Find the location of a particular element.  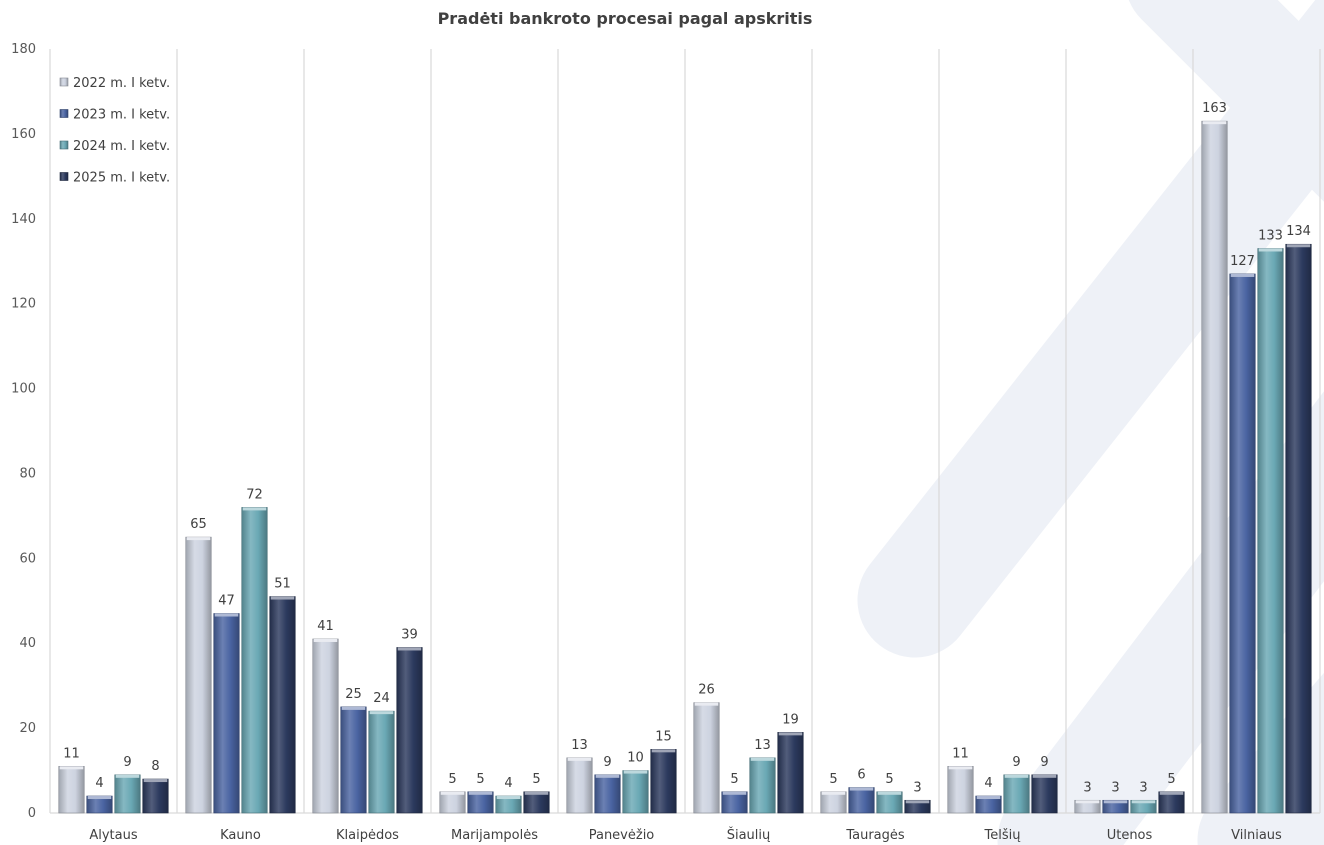

legend-label: 2022 m. I ketv. is located at coordinates (121, 83).